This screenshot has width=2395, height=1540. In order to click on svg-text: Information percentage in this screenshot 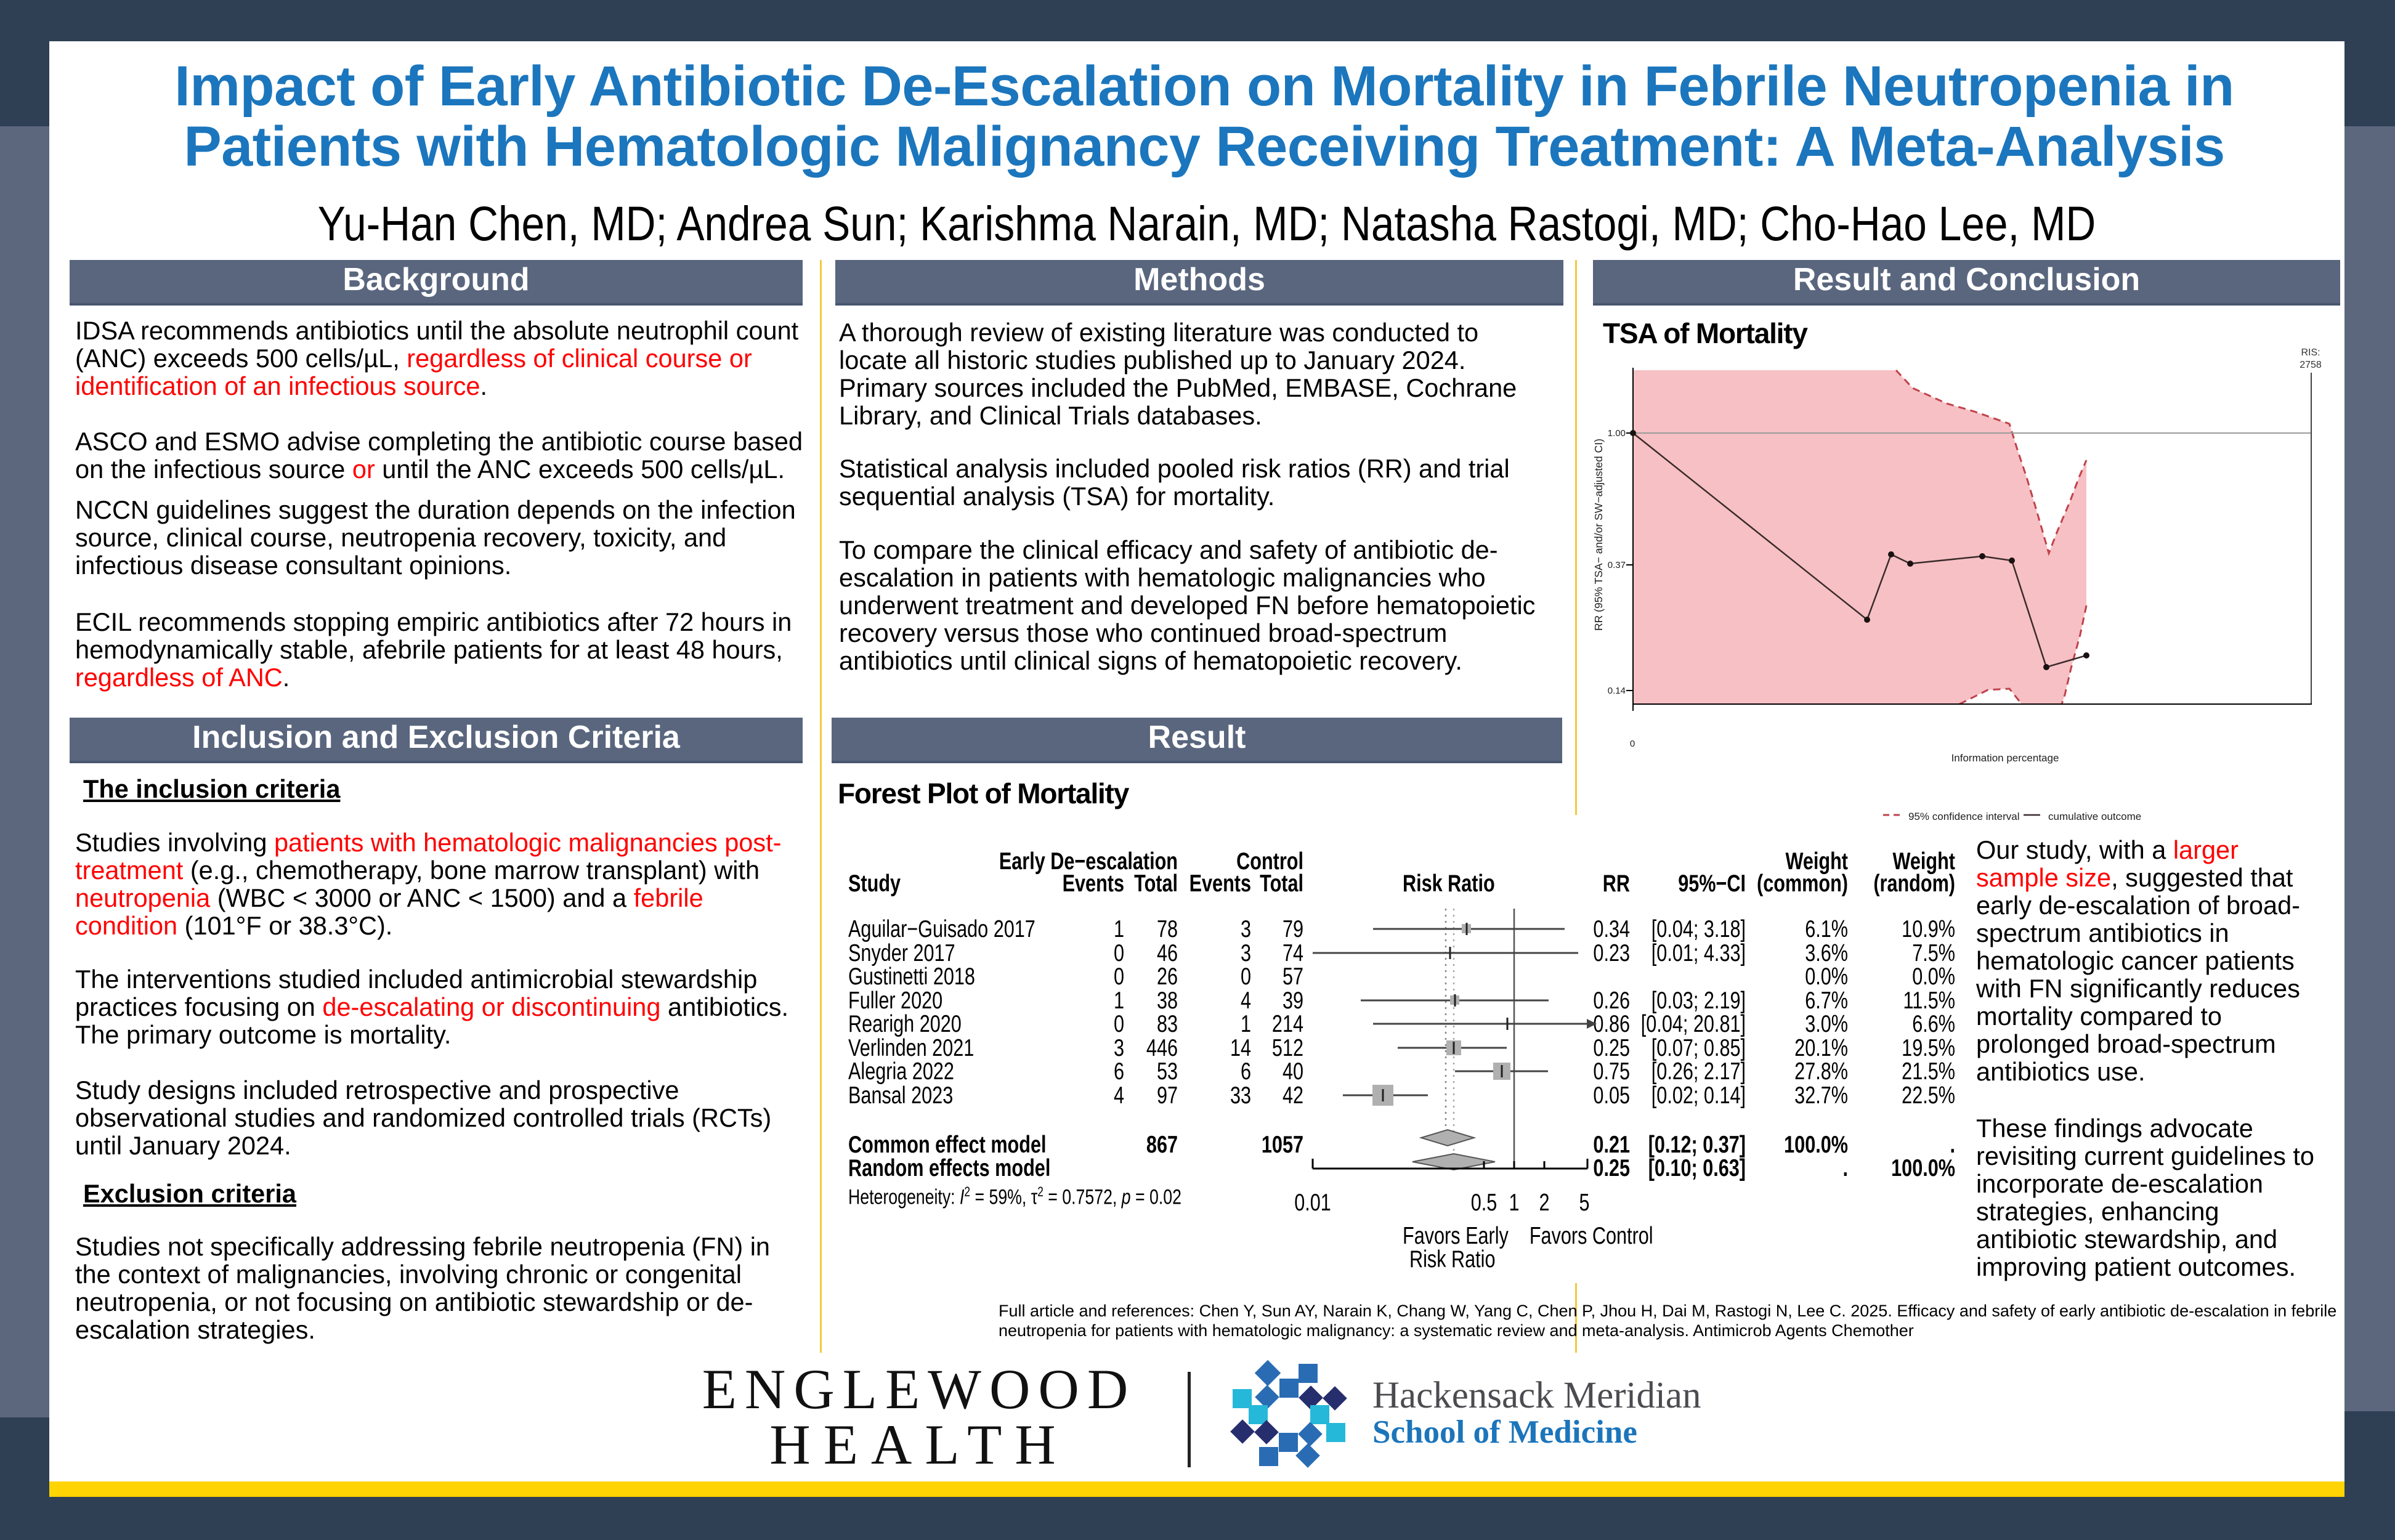, I will do `click(2005, 758)`.